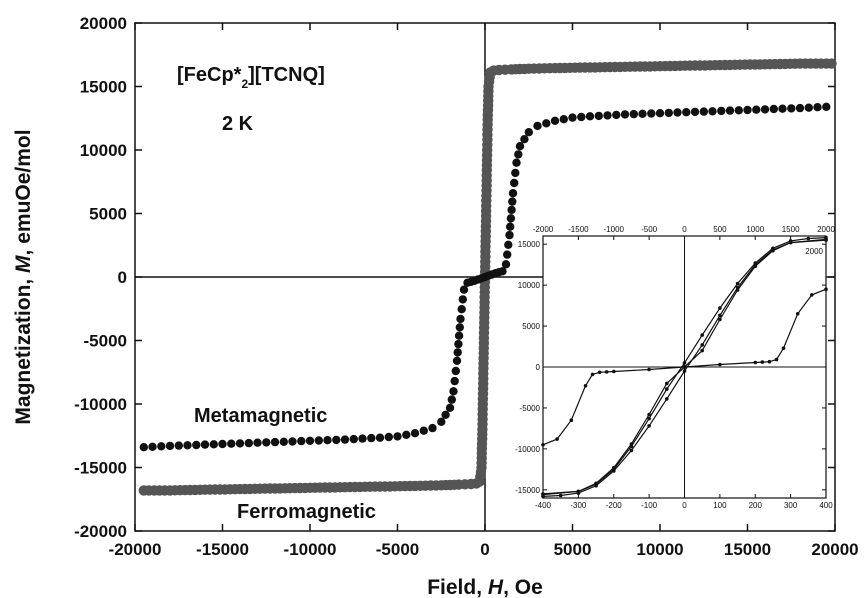 The height and width of the screenshot is (598, 866). What do you see at coordinates (831, 63) in the screenshot?
I see `ferromagnetic-point` at bounding box center [831, 63].